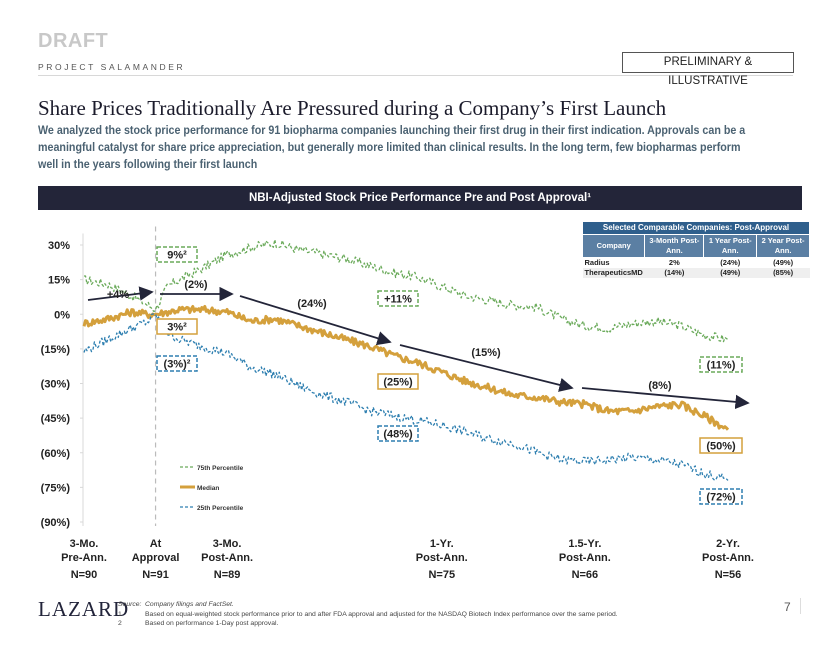 The image size is (840, 649). I want to click on x-category-label: 2-Yr. Post-Ann., so click(728, 551).